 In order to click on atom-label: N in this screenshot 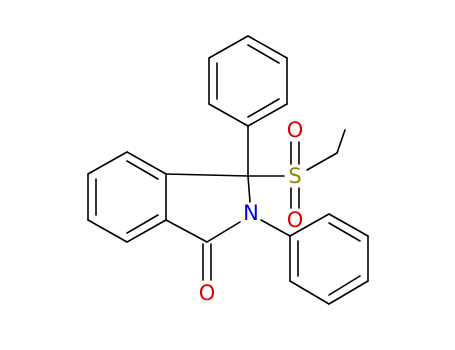, I will do `click(251, 213)`.